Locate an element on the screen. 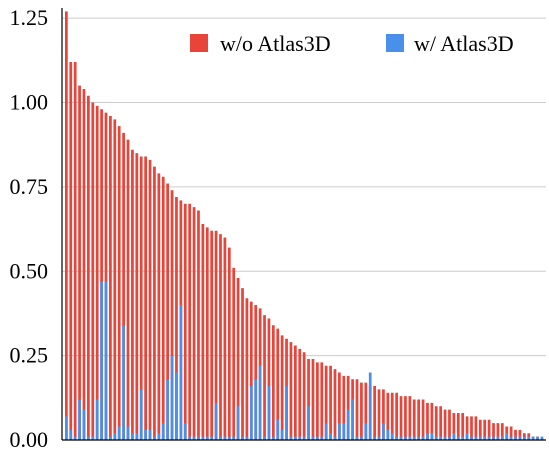  legend-swatch is located at coordinates (395, 43).